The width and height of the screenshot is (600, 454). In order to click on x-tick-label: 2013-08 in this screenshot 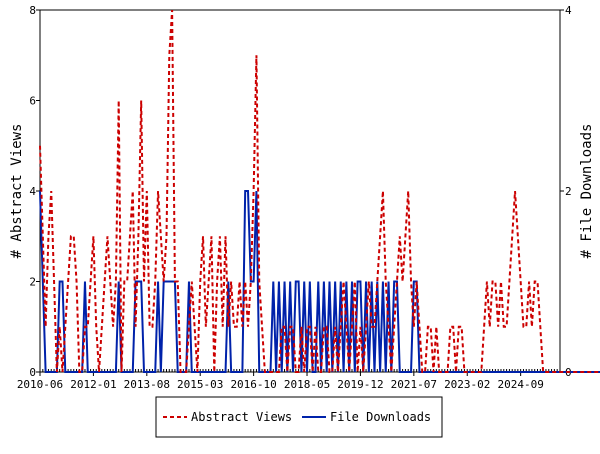, I will do `click(147, 384)`.